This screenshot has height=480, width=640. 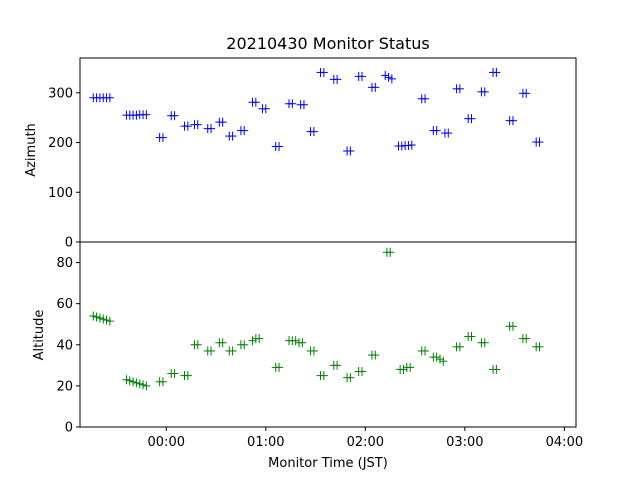 I want to click on time-x-axis: 00:00 01:00 02:00 03:00 04:00, so click(x=365, y=438).